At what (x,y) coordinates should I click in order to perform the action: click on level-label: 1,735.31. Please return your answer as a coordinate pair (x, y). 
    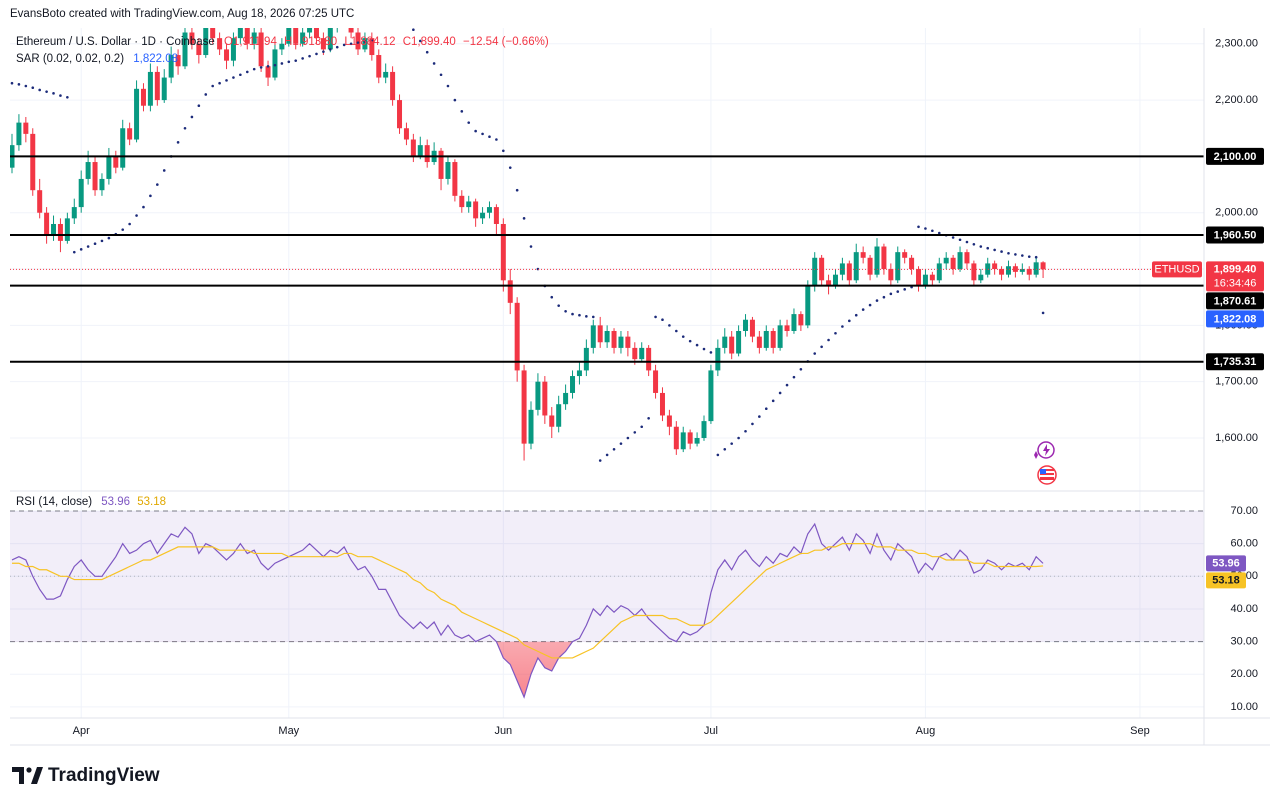
    Looking at the image, I should click on (1235, 362).